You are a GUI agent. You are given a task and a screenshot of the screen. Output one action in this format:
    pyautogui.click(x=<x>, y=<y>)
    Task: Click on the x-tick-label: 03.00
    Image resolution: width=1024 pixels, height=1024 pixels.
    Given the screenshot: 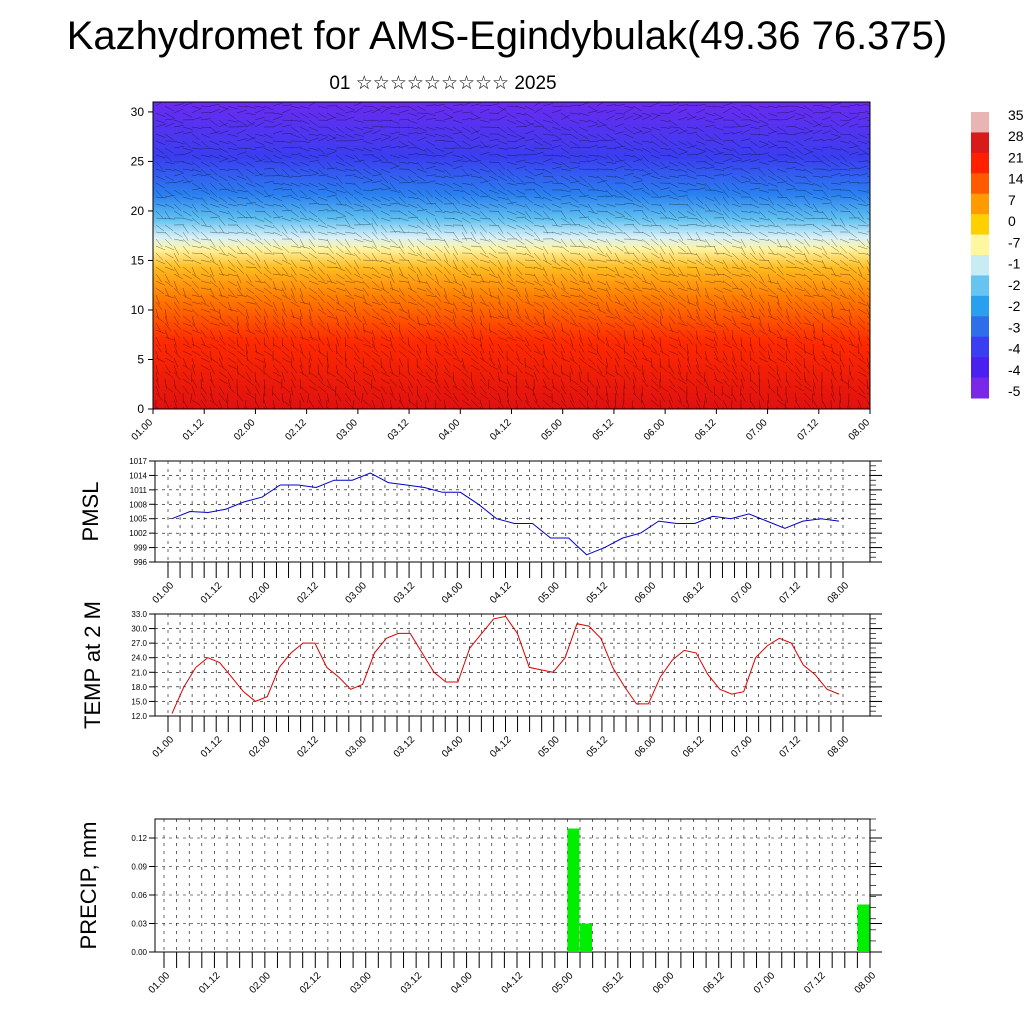 What is the action you would take?
    pyautogui.click(x=357, y=593)
    